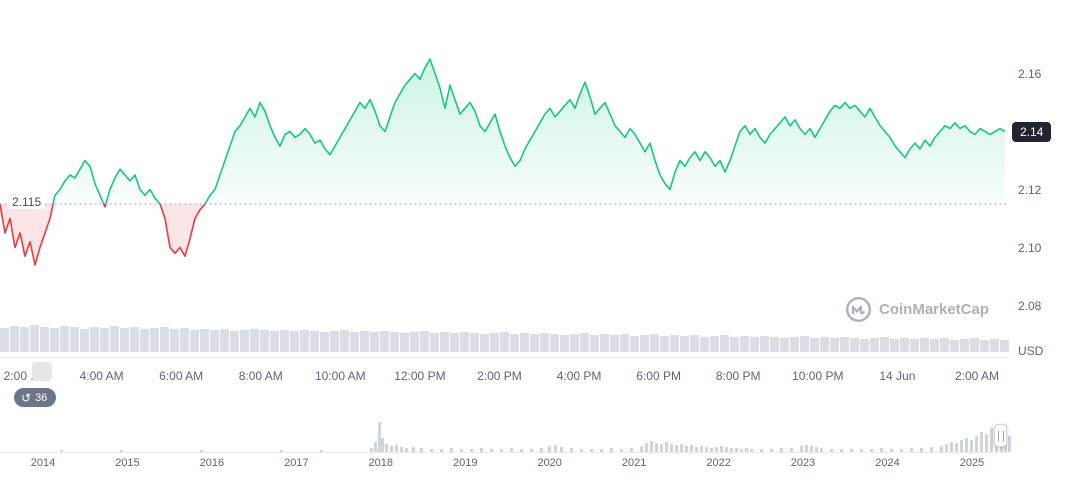 Image resolution: width=1072 pixels, height=477 pixels. I want to click on currency-label: USD, so click(1031, 351).